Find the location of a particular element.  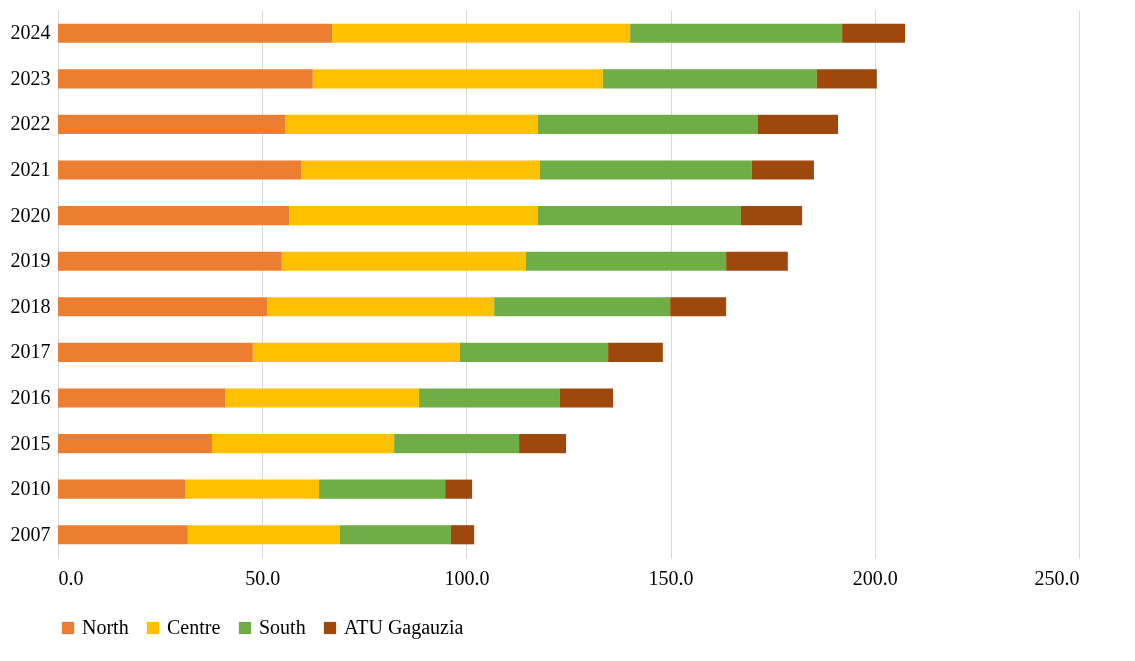

legend-label: Centre is located at coordinates (194, 627).